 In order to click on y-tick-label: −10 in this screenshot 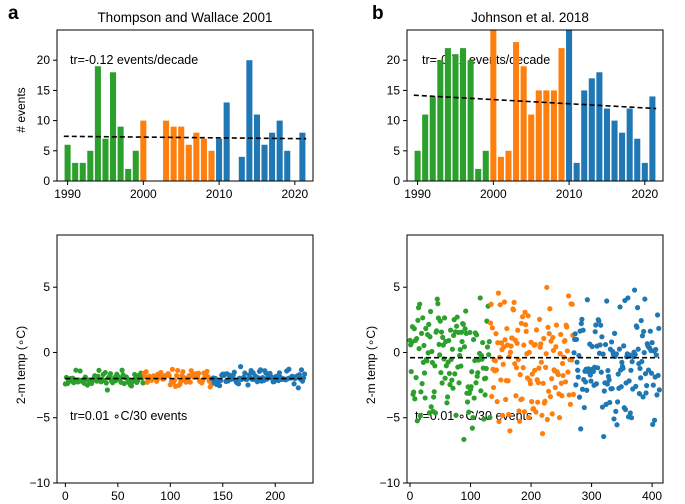, I will do `click(390, 483)`.